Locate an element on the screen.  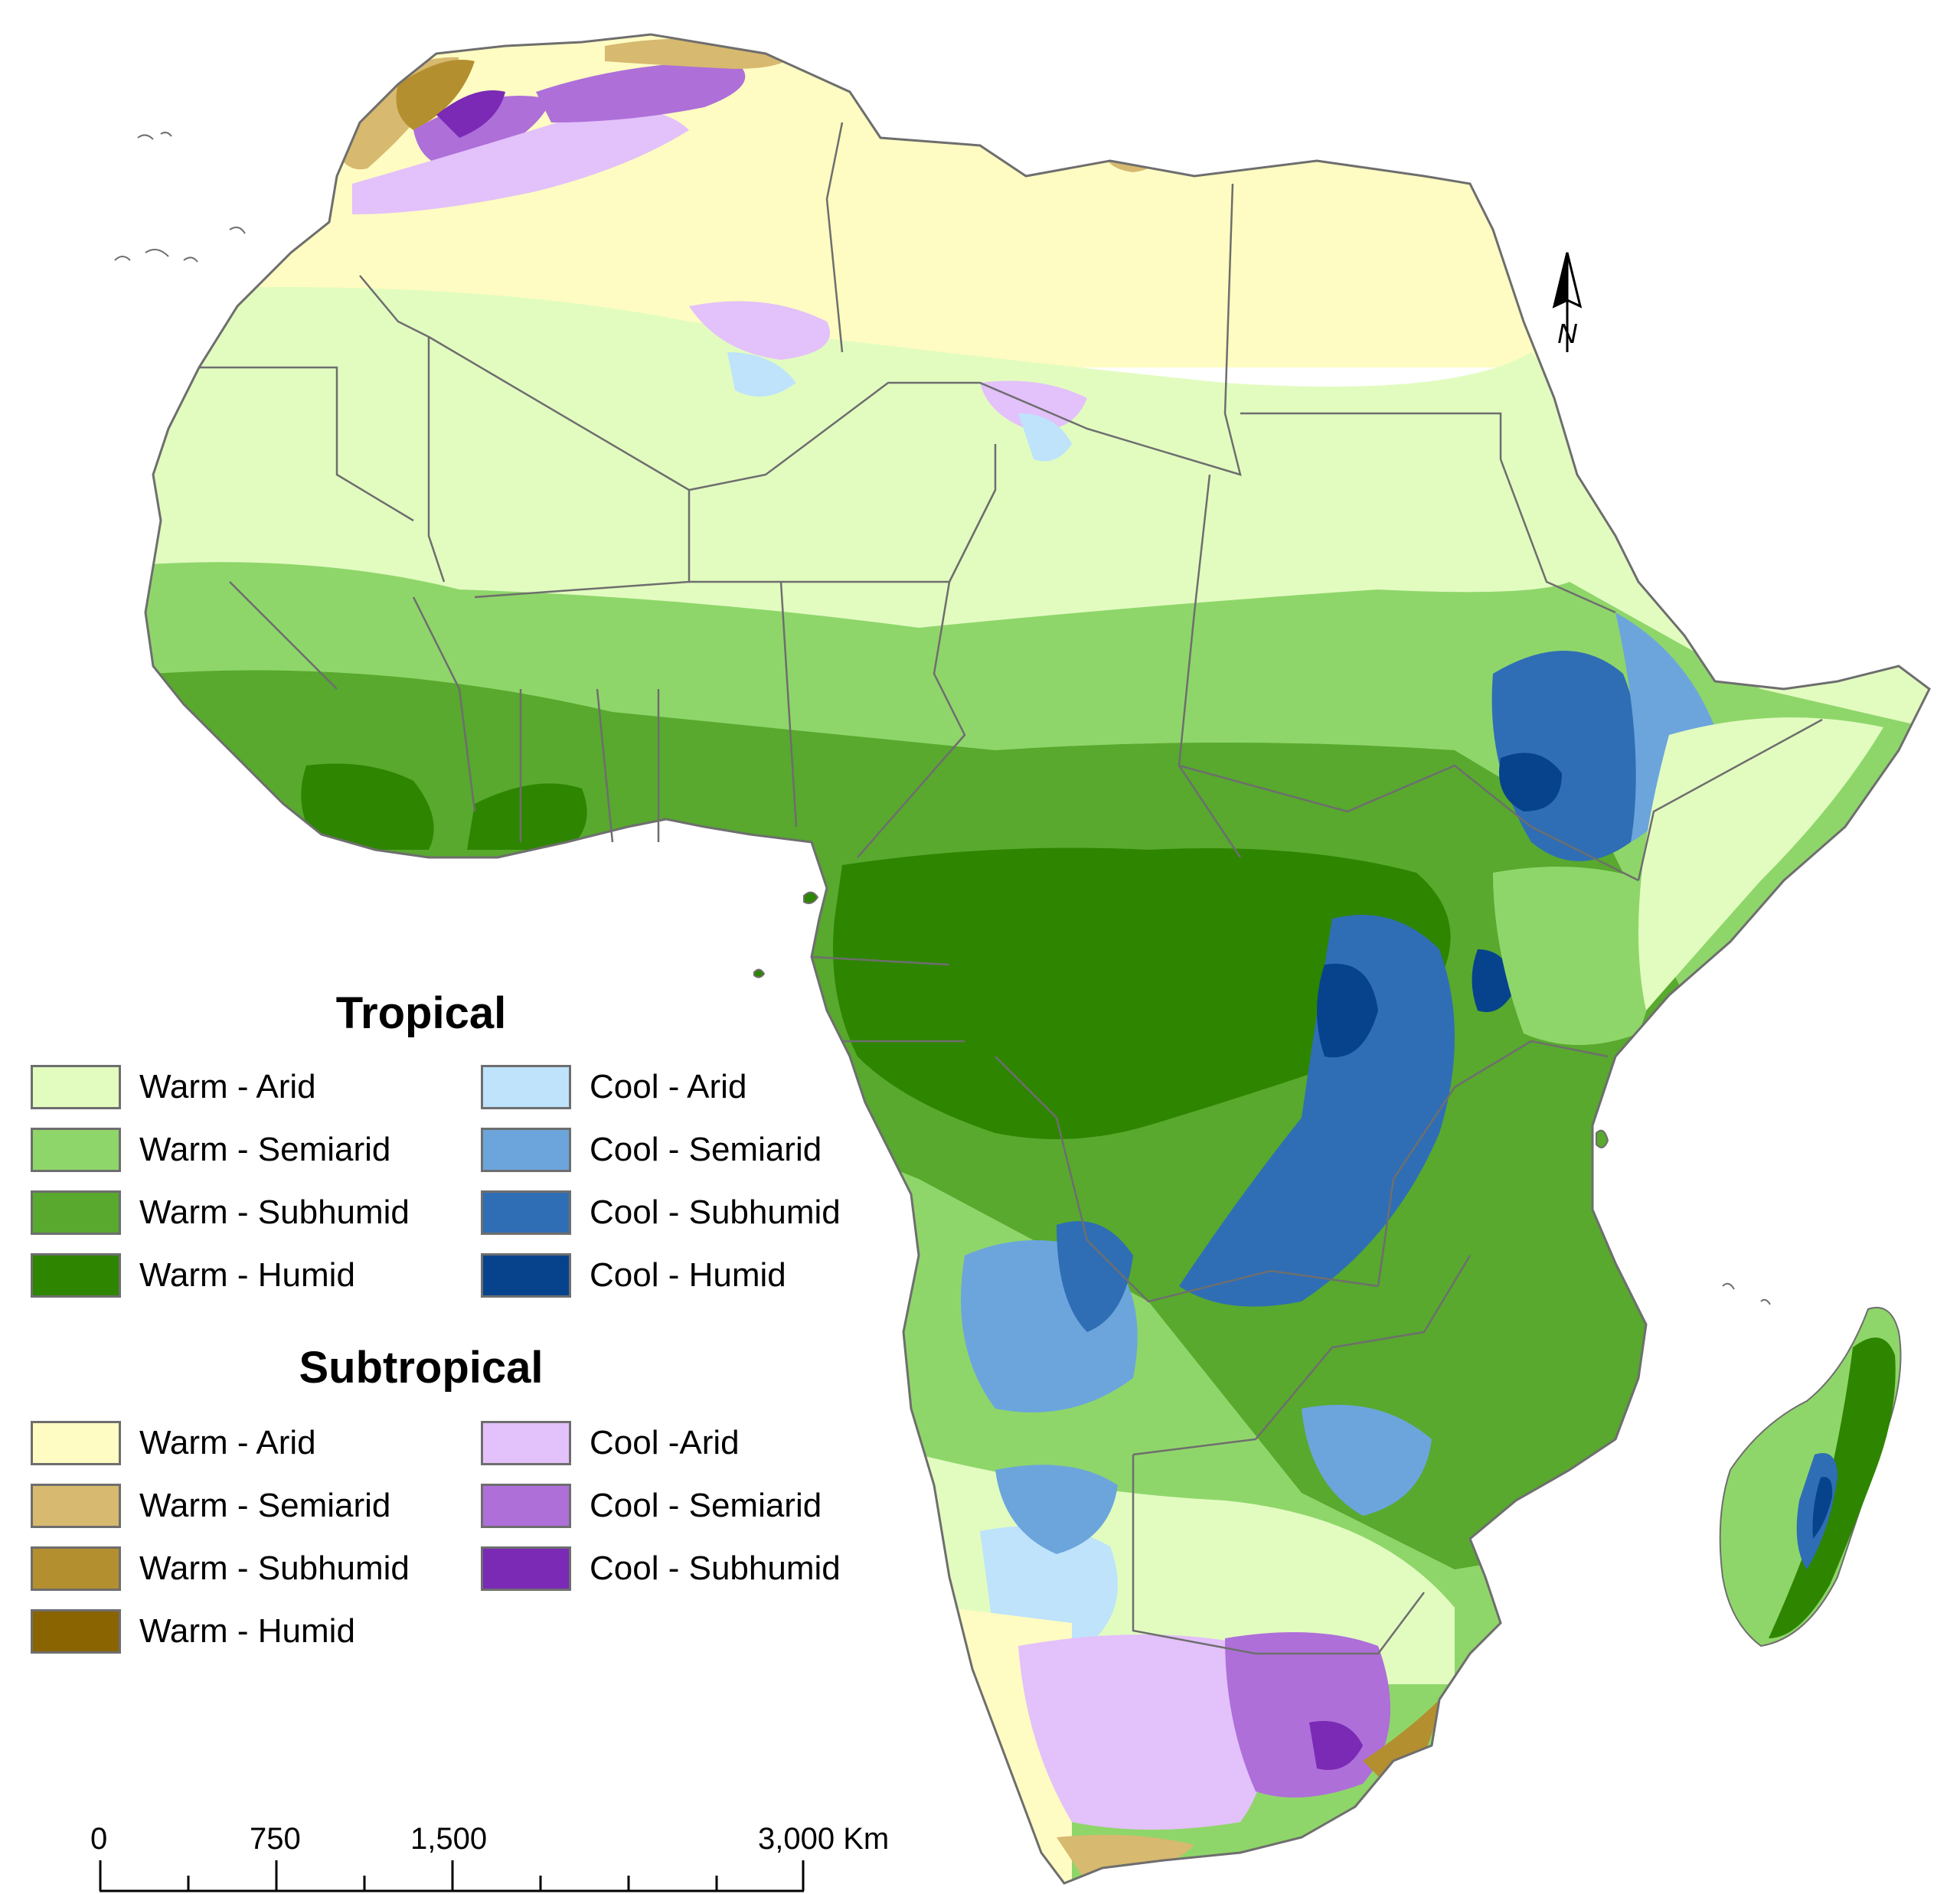
zone-tropical-cool-semiarid-namibia is located at coordinates (1056, 1509).